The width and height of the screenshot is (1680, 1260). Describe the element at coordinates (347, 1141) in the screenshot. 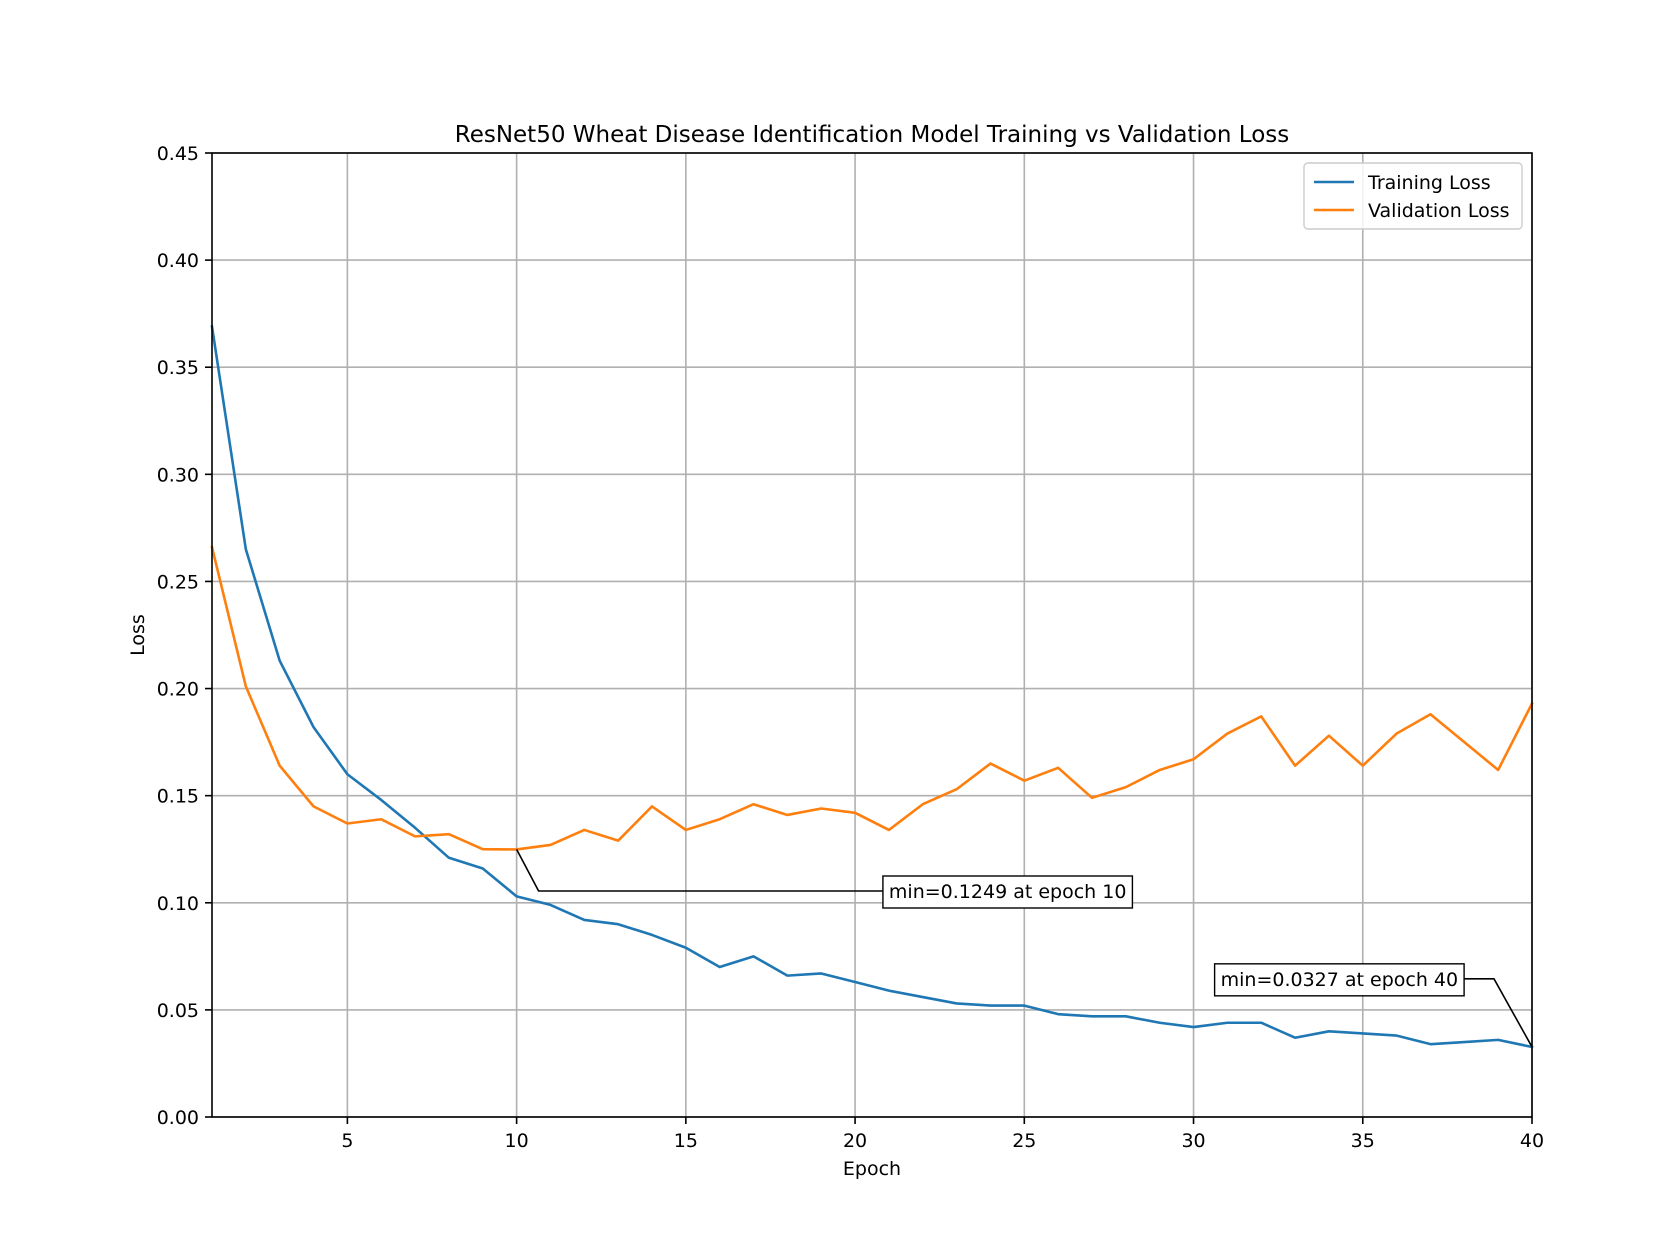

I see `x-tick-label: 5` at that location.